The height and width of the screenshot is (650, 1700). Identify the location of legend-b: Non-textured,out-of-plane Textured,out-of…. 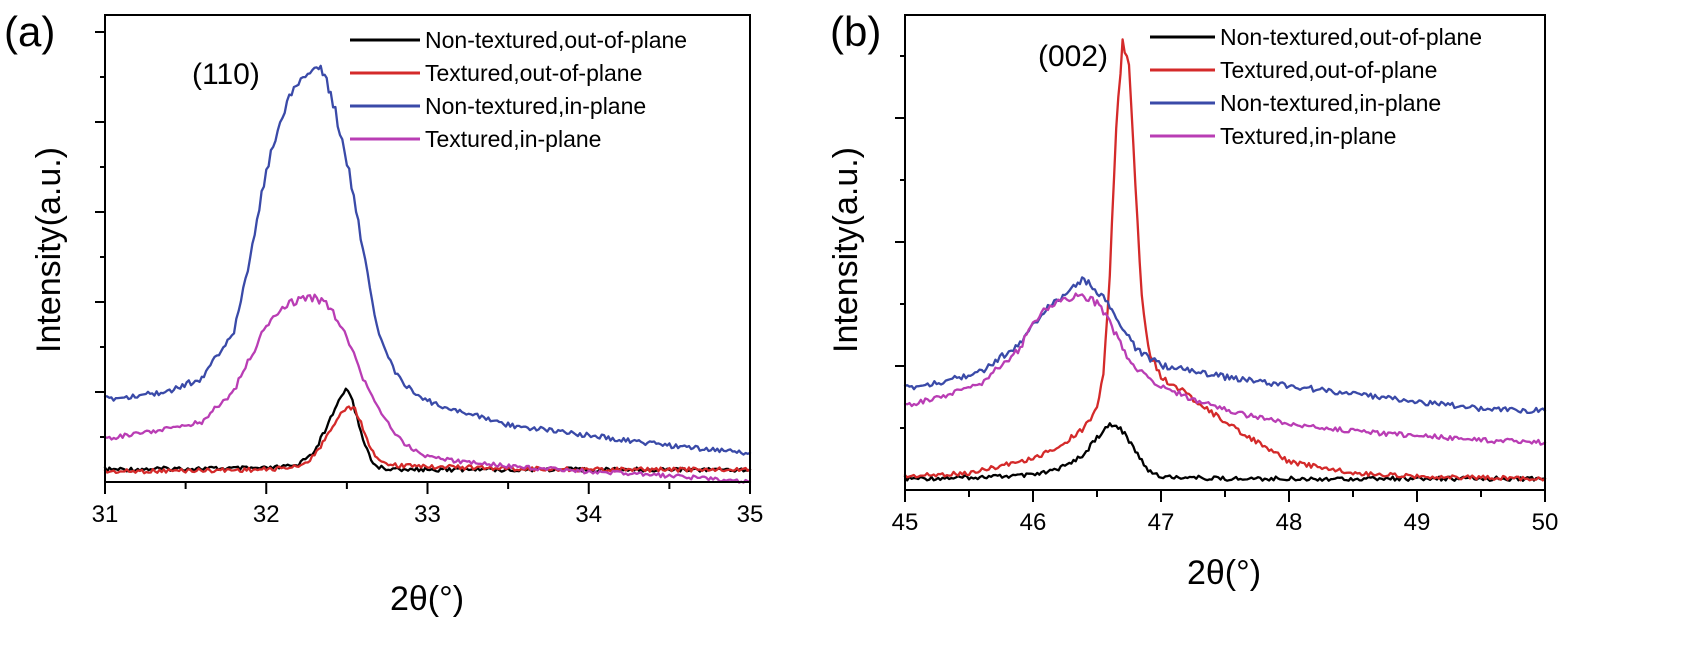
(1316, 86).